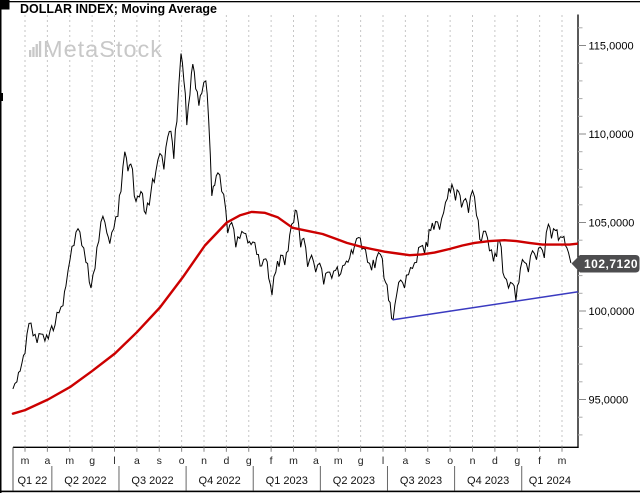 Image resolution: width=640 pixels, height=493 pixels. What do you see at coordinates (220, 481) in the screenshot?
I see `quarter-label: Q4 2022` at bounding box center [220, 481].